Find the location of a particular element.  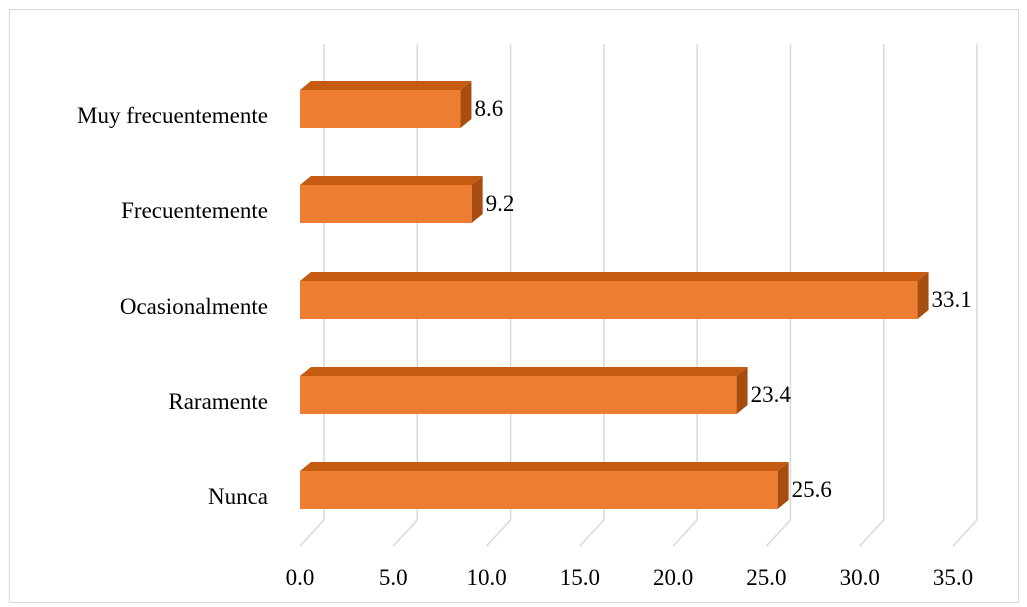

category-label: Frecuentemente is located at coordinates (194, 210).